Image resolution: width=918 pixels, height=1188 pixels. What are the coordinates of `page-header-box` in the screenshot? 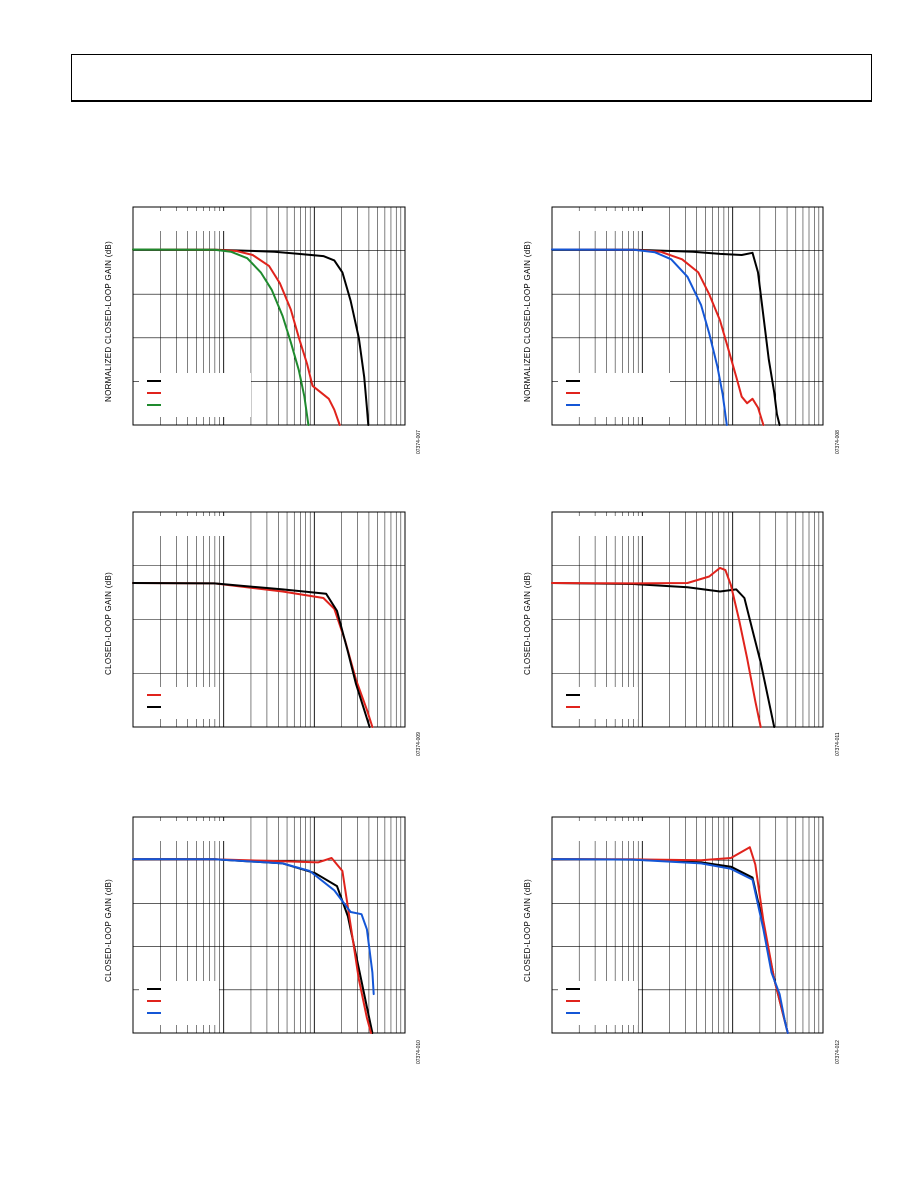 It's located at (471, 78).